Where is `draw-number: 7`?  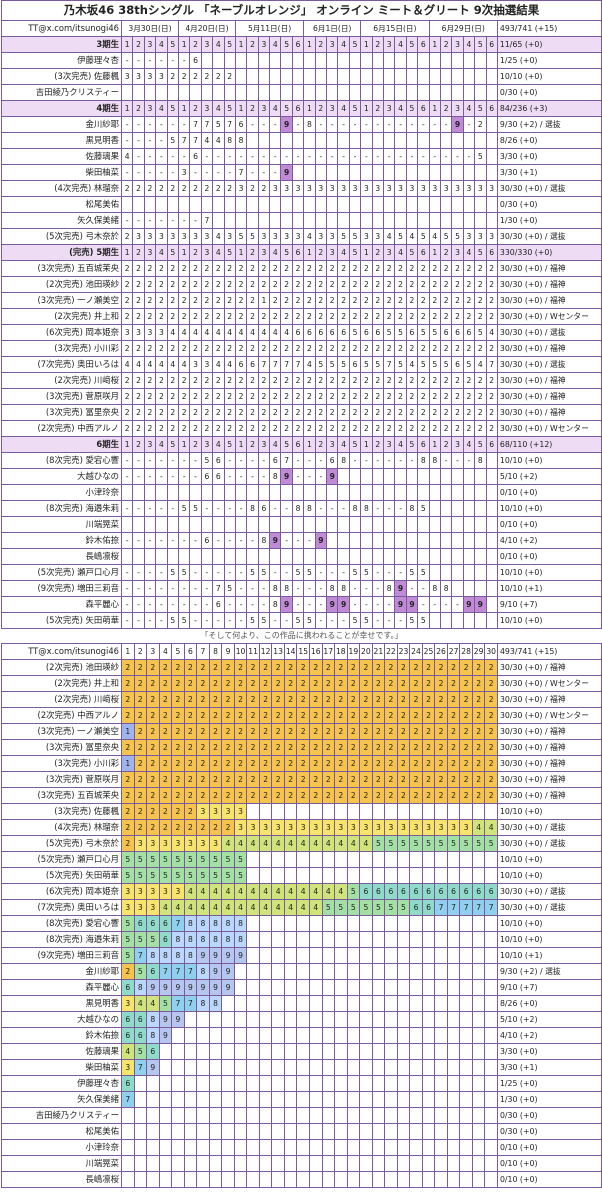
draw-number: 7 is located at coordinates (203, 651).